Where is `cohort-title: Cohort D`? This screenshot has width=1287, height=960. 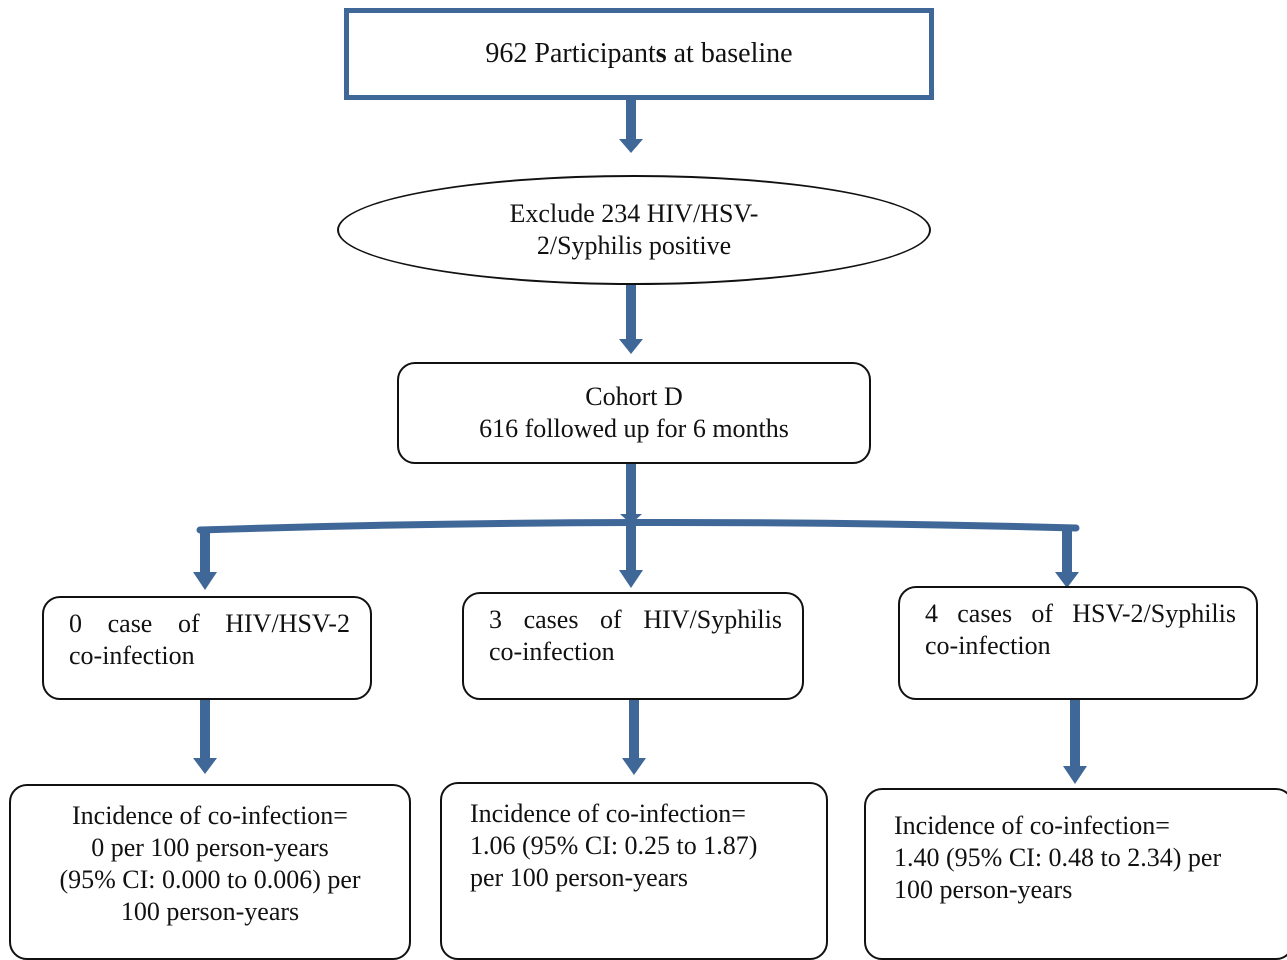
cohort-title: Cohort D is located at coordinates (634, 396).